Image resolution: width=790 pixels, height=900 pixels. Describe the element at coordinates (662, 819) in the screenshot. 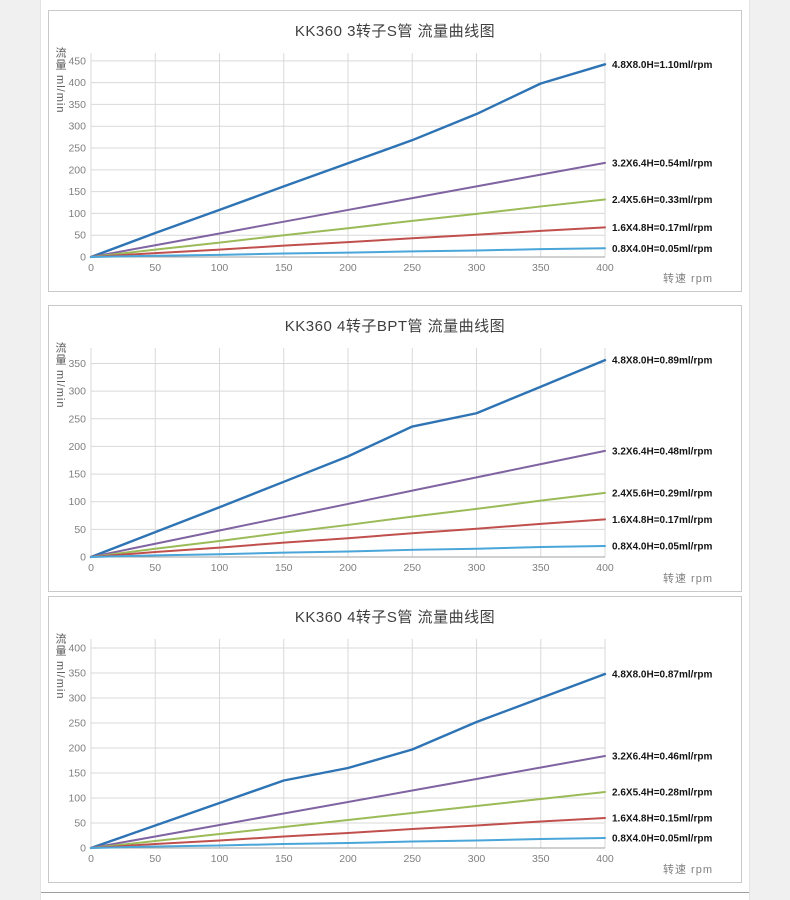

I see `series-end-label: 1.6X4.8H=0.15ml/rpm` at that location.